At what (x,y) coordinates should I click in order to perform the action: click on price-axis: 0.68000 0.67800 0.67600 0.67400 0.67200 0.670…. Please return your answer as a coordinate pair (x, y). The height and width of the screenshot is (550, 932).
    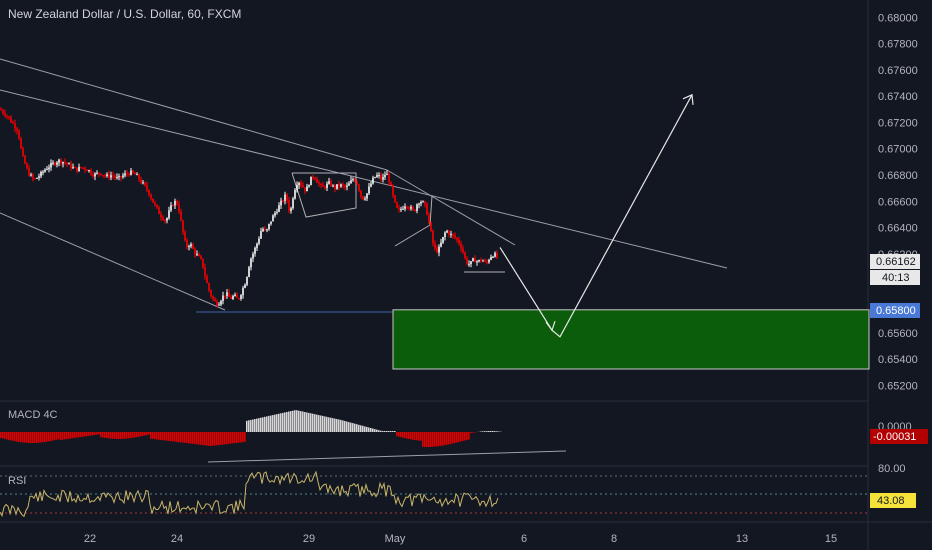
    Looking at the image, I should click on (898, 202).